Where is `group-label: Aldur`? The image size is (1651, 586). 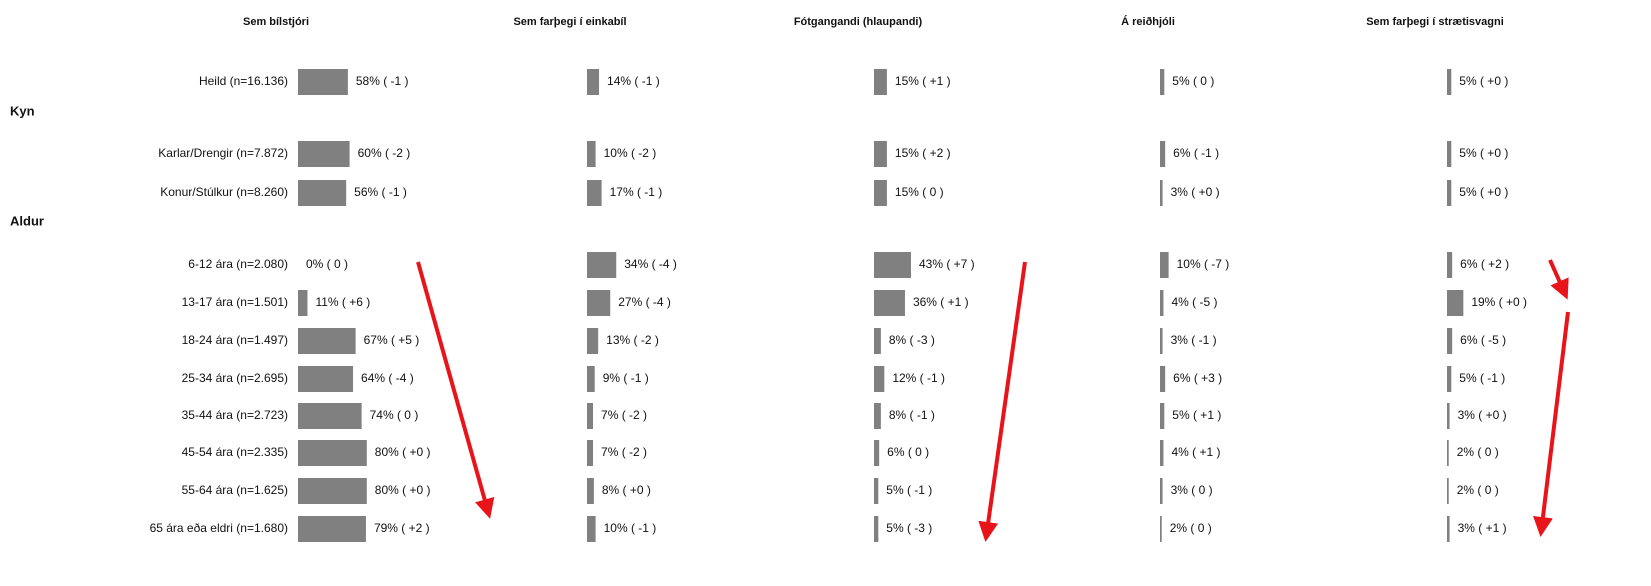
group-label: Aldur is located at coordinates (27, 220).